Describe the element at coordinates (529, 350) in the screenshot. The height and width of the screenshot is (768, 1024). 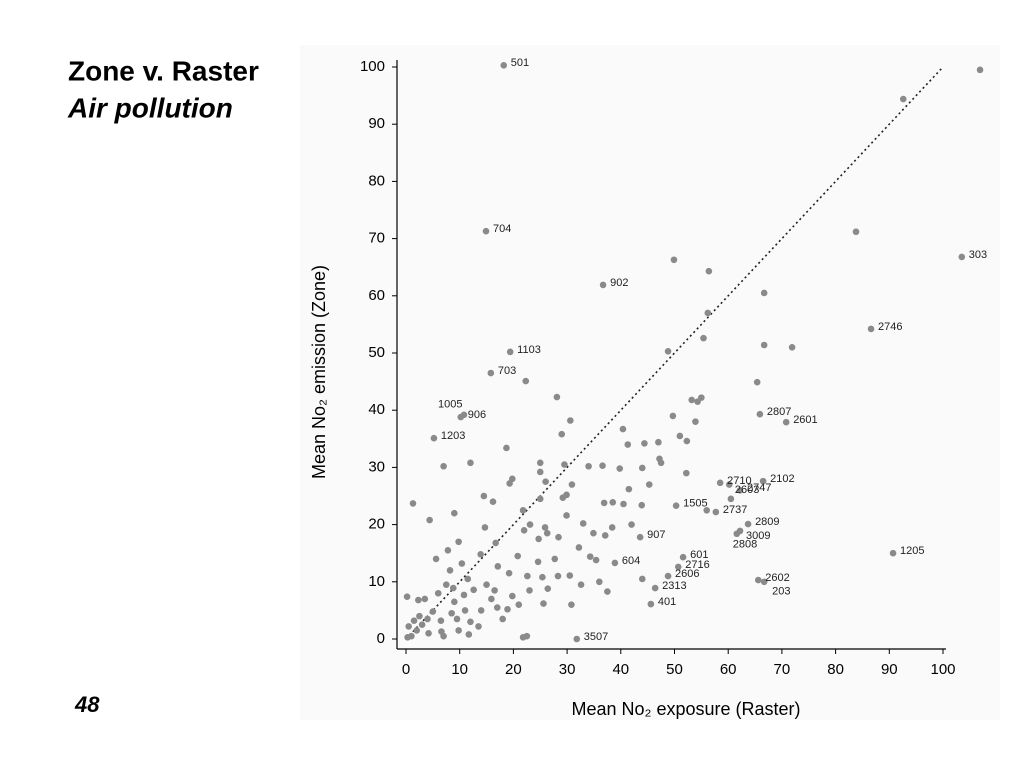
I see `point-label: 1103` at that location.